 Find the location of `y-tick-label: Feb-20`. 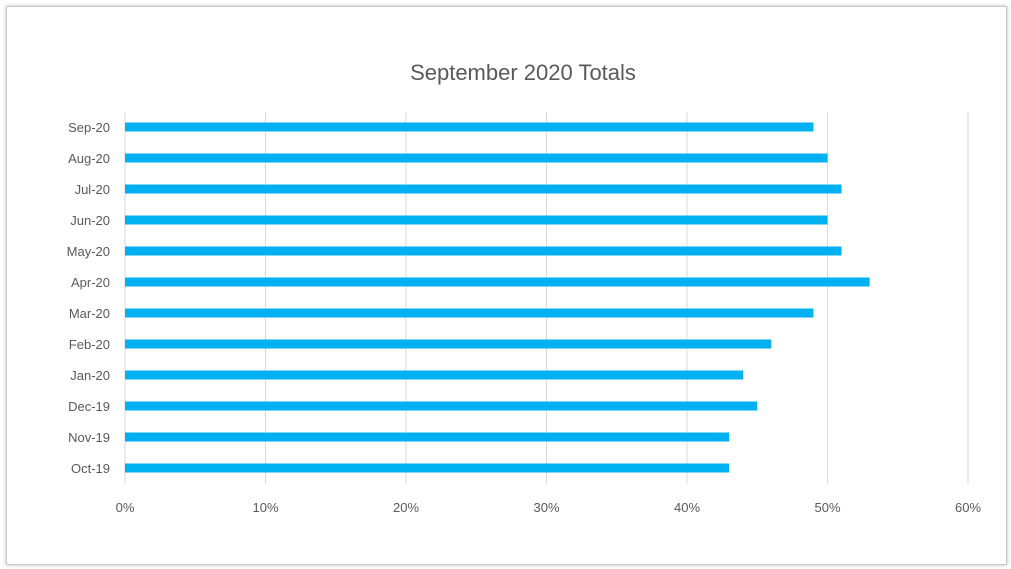

y-tick-label: Feb-20 is located at coordinates (89, 344).